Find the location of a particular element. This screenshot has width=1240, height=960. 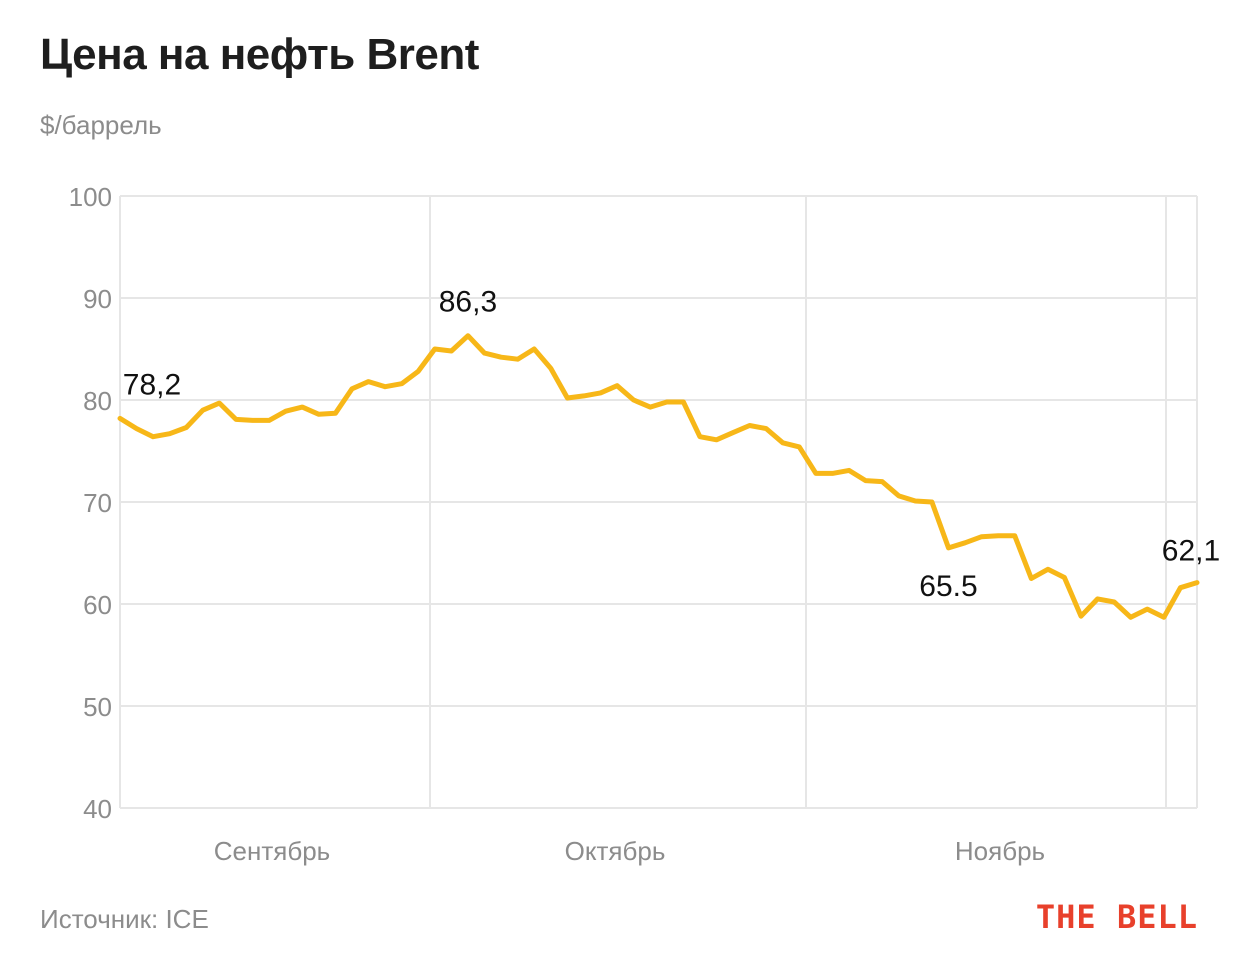

y-tick-label: 80 is located at coordinates (97, 401).